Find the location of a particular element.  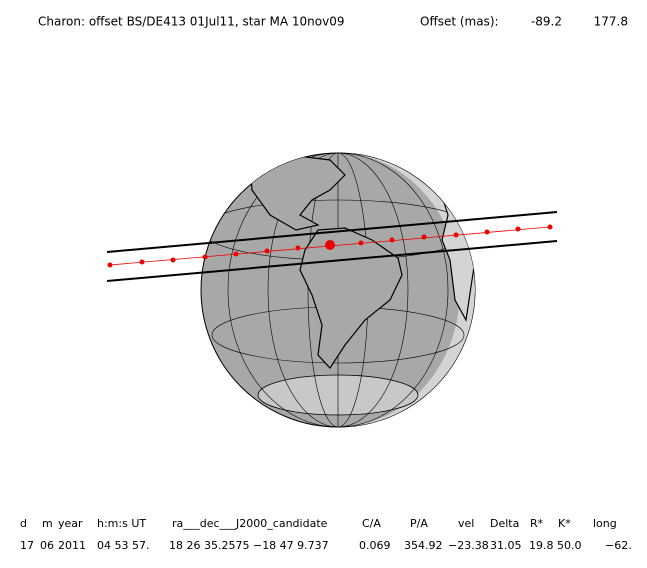

column-header: P/A is located at coordinates (419, 523).